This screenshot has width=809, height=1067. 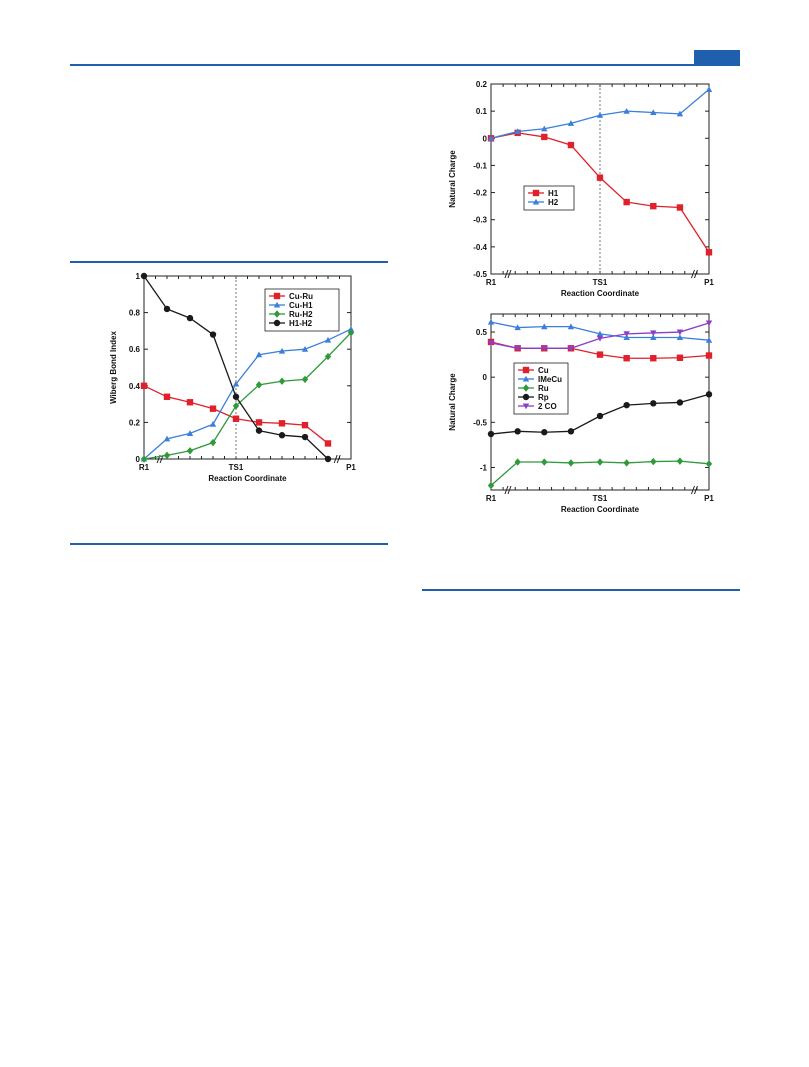 I want to click on figure-top-rule, so click(x=229, y=262).